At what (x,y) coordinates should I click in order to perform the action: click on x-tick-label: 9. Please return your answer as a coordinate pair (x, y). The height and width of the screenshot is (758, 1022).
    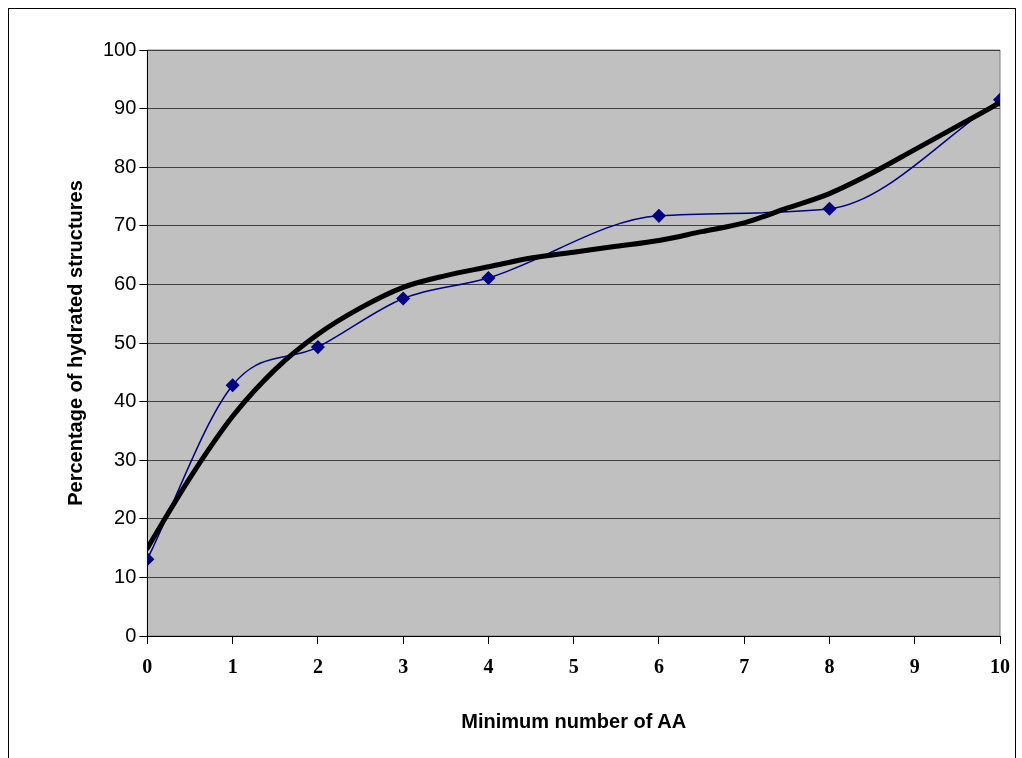
    Looking at the image, I should click on (914, 666).